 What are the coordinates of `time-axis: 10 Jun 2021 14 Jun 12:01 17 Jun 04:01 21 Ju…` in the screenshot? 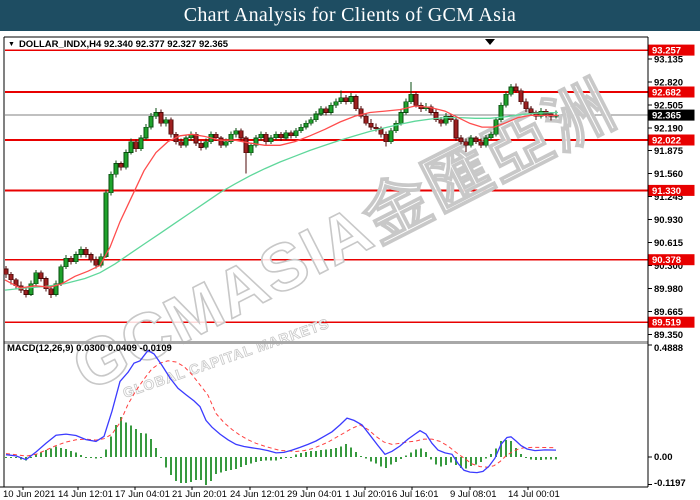 It's located at (281, 493).